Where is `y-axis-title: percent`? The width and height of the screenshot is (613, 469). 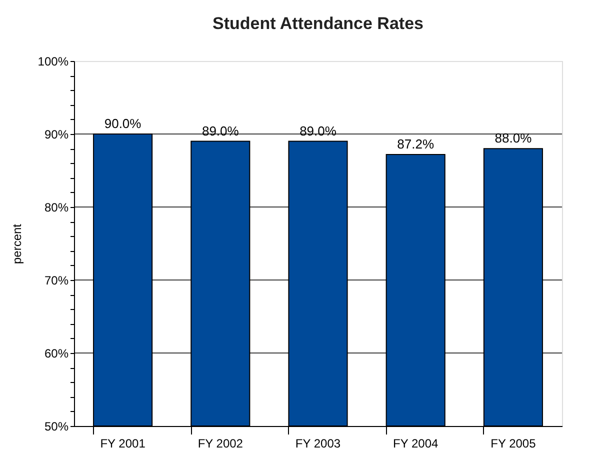 y-axis-title: percent is located at coordinates (17, 243).